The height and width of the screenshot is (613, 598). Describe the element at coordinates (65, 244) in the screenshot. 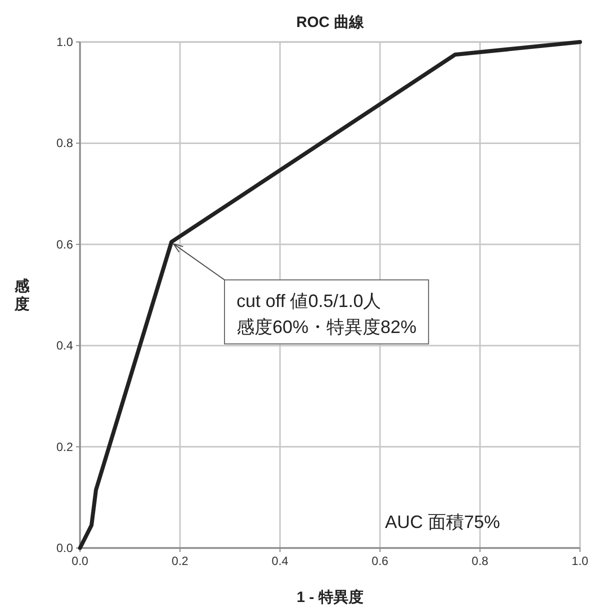

I see `y-tick-label: 0.6` at that location.